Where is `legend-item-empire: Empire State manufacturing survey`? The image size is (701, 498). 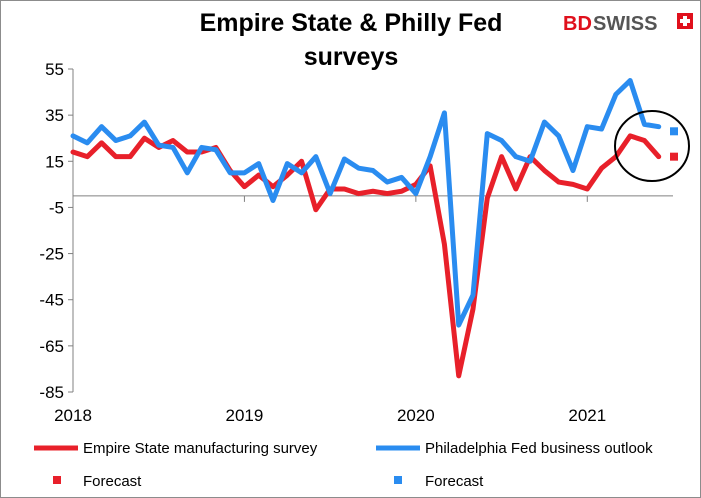
legend-item-empire: Empire State manufacturing survey is located at coordinates (176, 448).